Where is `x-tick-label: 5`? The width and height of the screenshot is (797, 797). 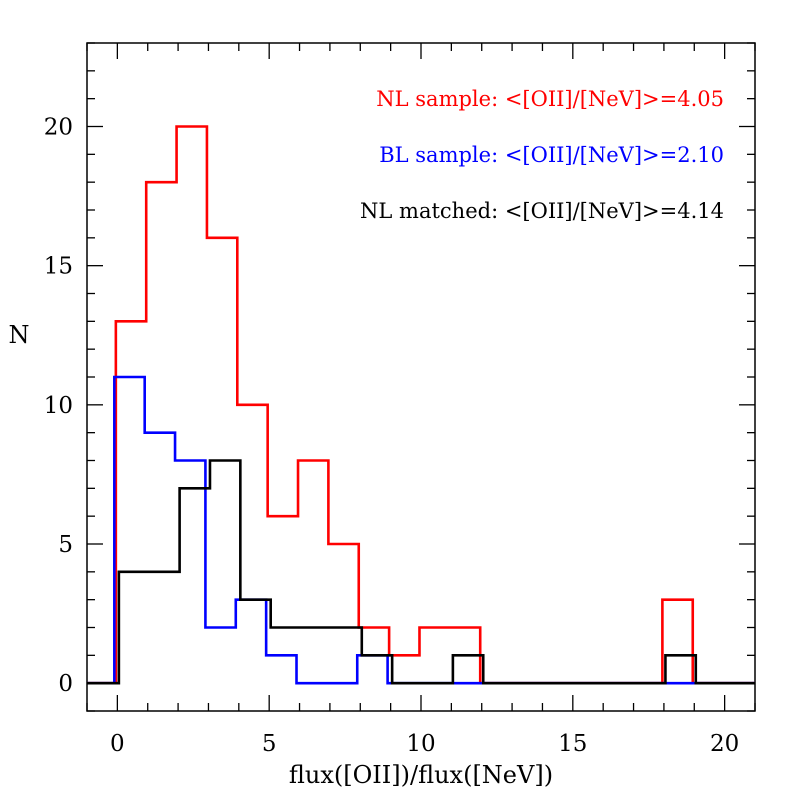 x-tick-label: 5 is located at coordinates (269, 744).